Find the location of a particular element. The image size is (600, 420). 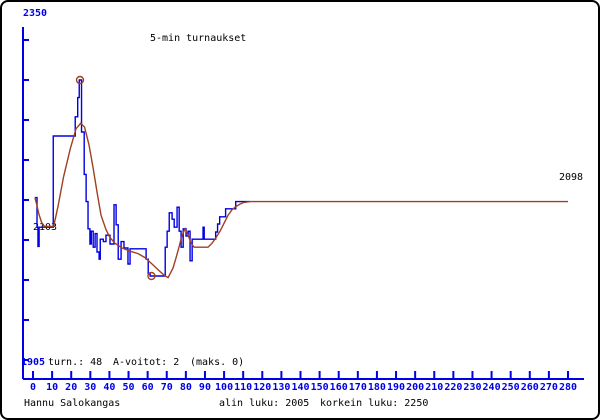

x-axis-tick-label: 170 is located at coordinates (357, 387).